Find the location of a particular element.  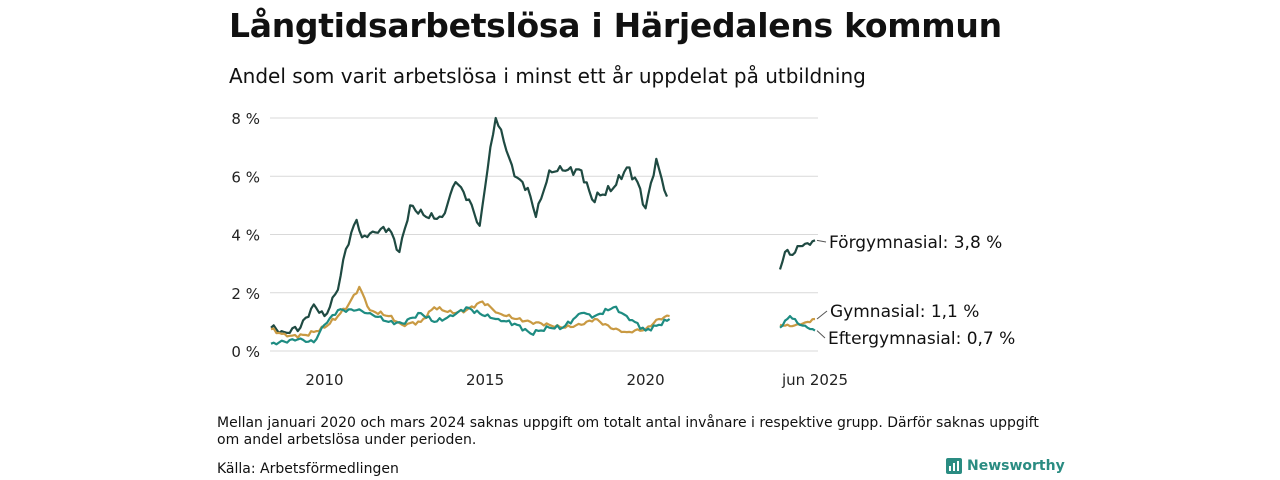

x-tick-label: 2020 is located at coordinates (645, 380).